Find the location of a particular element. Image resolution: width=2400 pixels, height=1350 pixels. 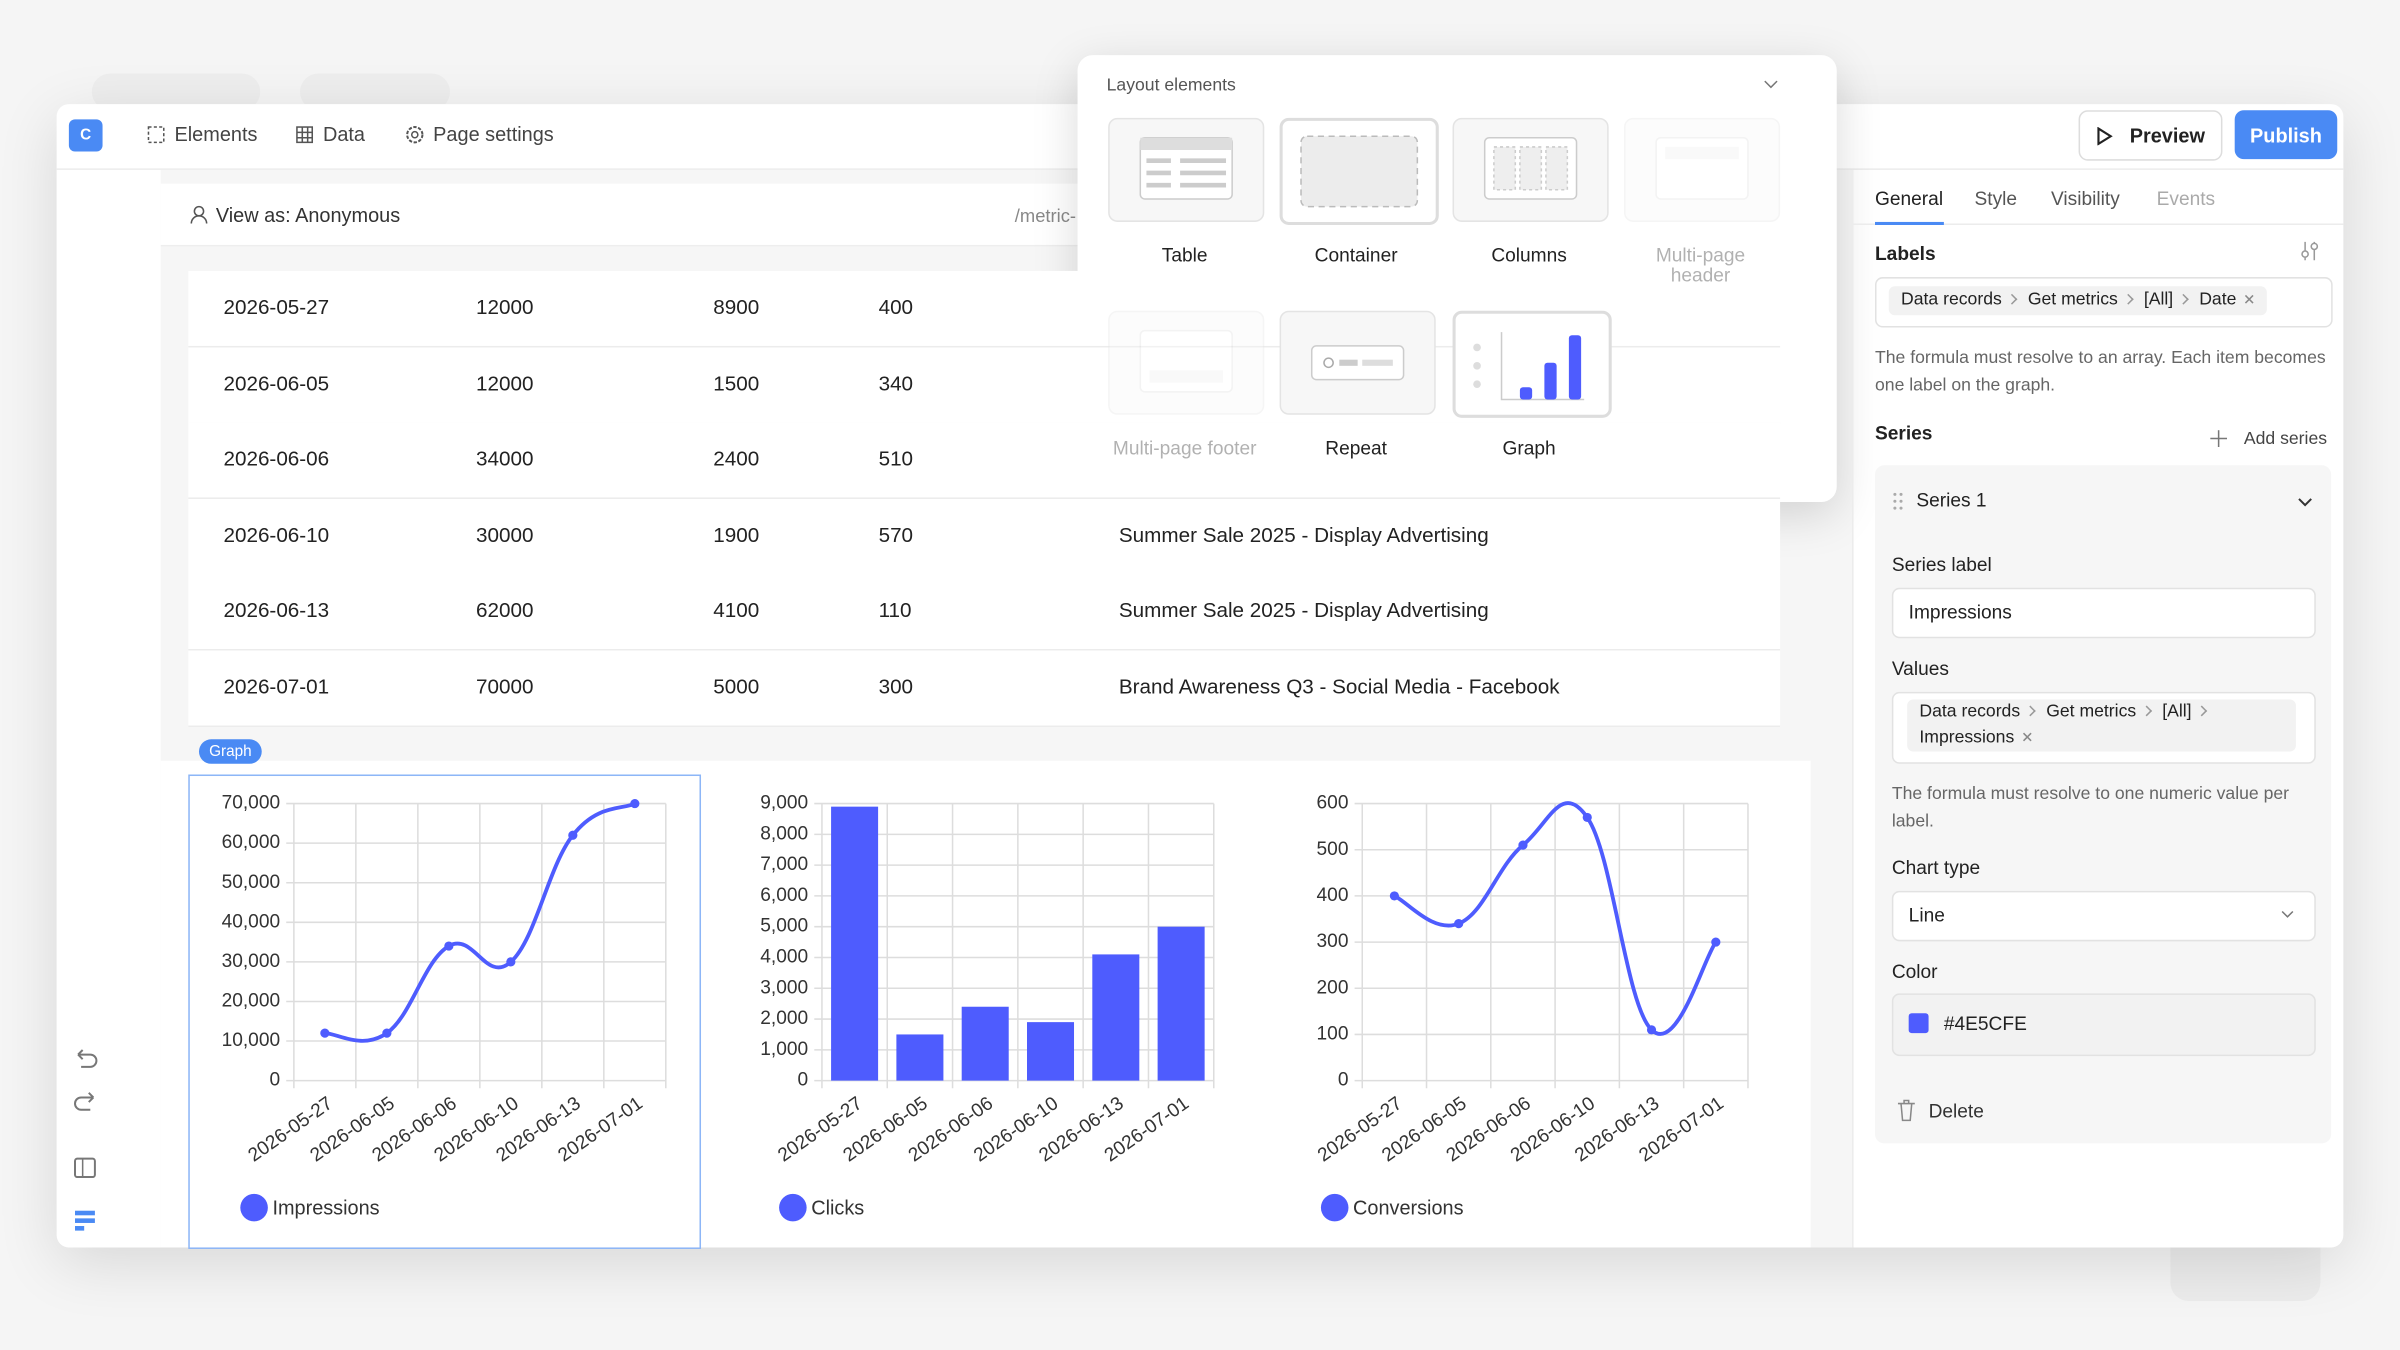

collapse-icon is located at coordinates (1770, 84).